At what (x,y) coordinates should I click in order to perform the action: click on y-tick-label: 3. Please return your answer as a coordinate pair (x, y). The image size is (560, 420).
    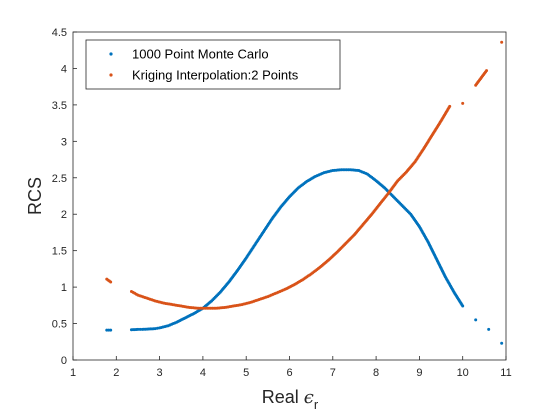
    Looking at the image, I should click on (64, 142).